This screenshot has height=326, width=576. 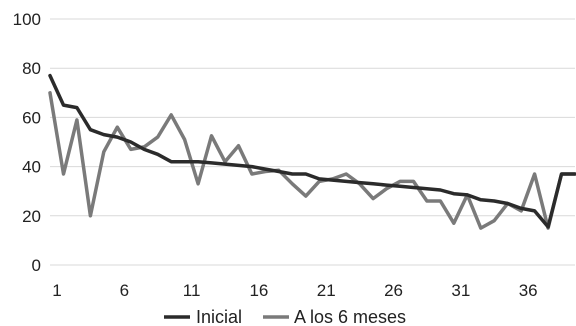 What do you see at coordinates (285, 316) in the screenshot?
I see `legend: Inicial A los 6 meses` at bounding box center [285, 316].